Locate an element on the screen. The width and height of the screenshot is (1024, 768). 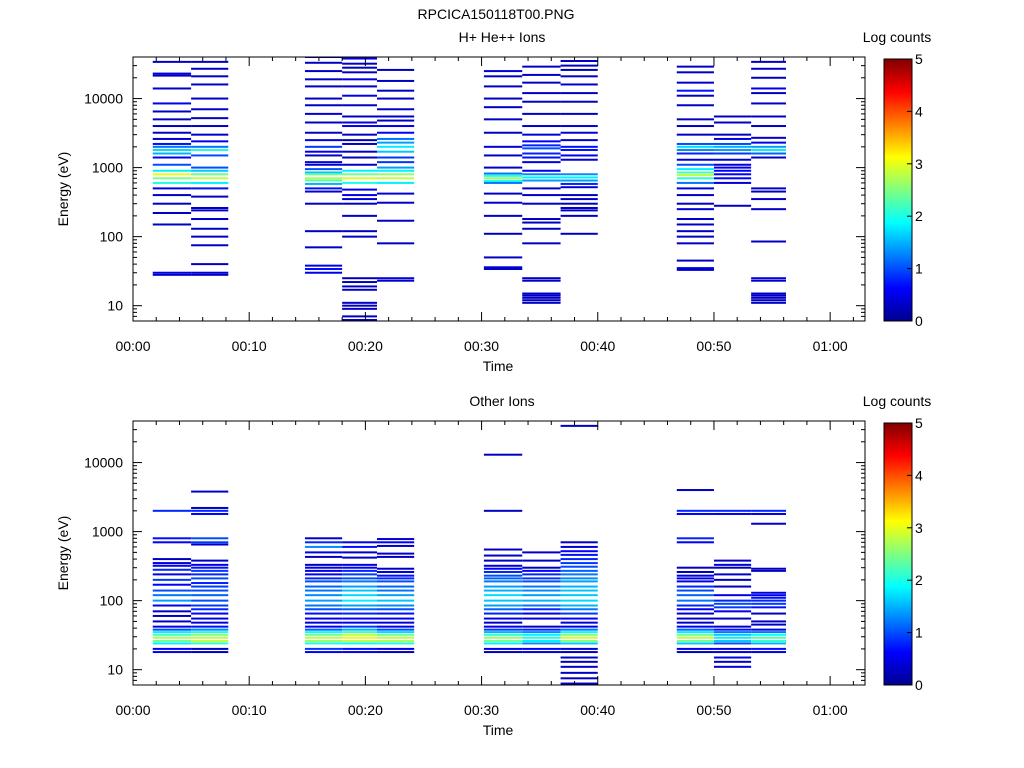
x-tick-label: 00:10 is located at coordinates (249, 710).